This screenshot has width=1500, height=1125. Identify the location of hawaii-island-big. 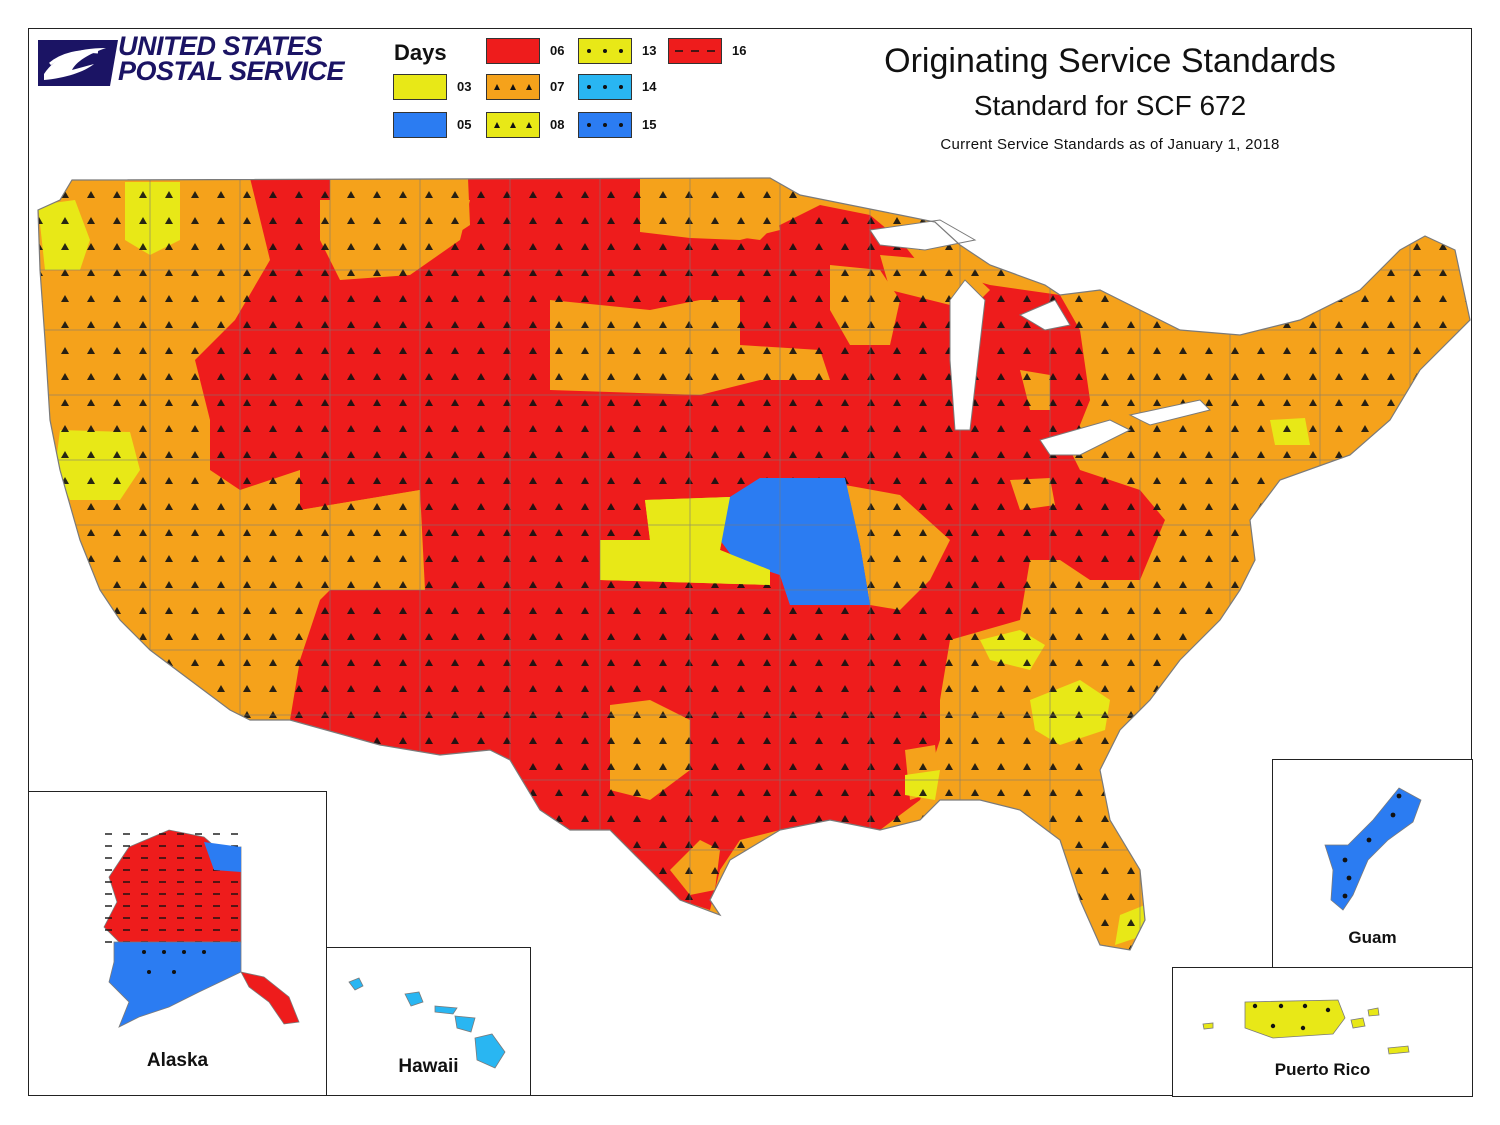
(490, 1051).